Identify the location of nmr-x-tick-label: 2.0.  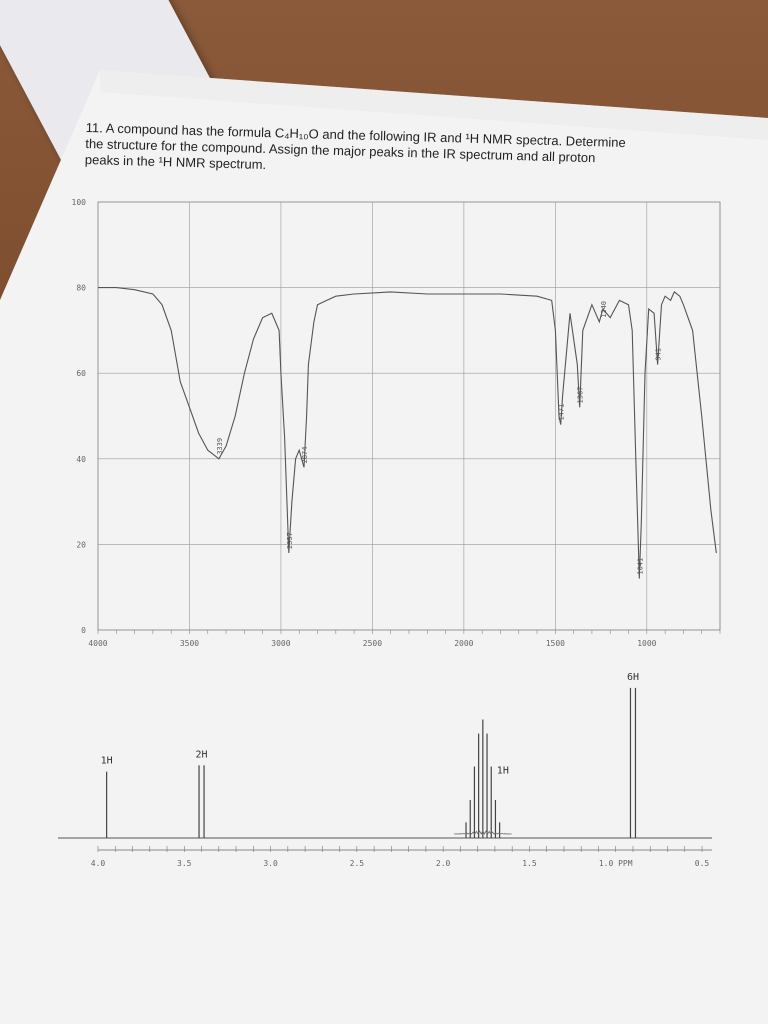
(443, 863).